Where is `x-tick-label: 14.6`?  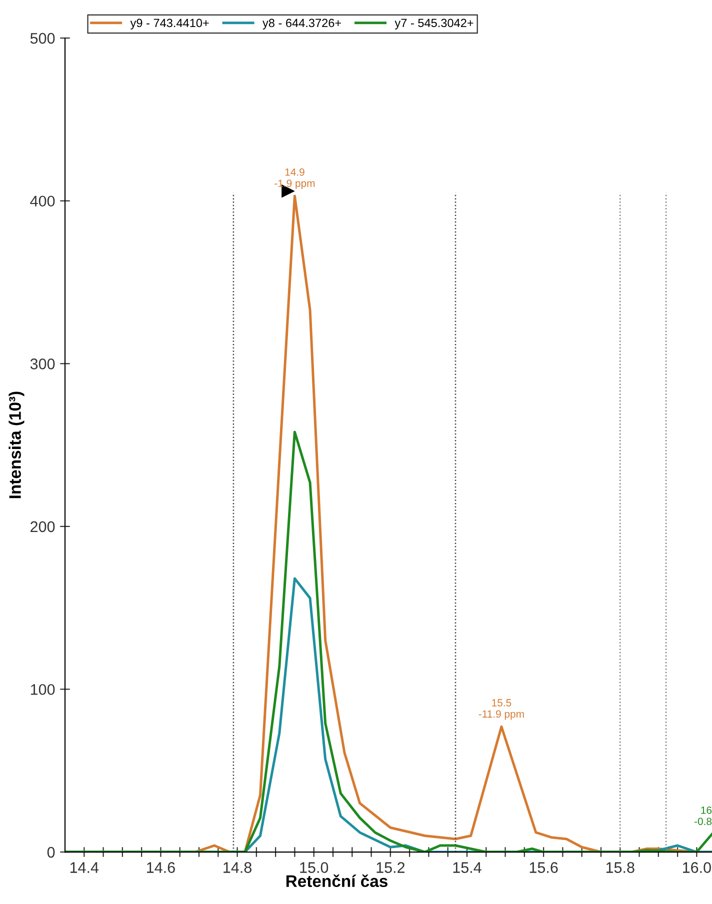
x-tick-label: 14.6 is located at coordinates (161, 867).